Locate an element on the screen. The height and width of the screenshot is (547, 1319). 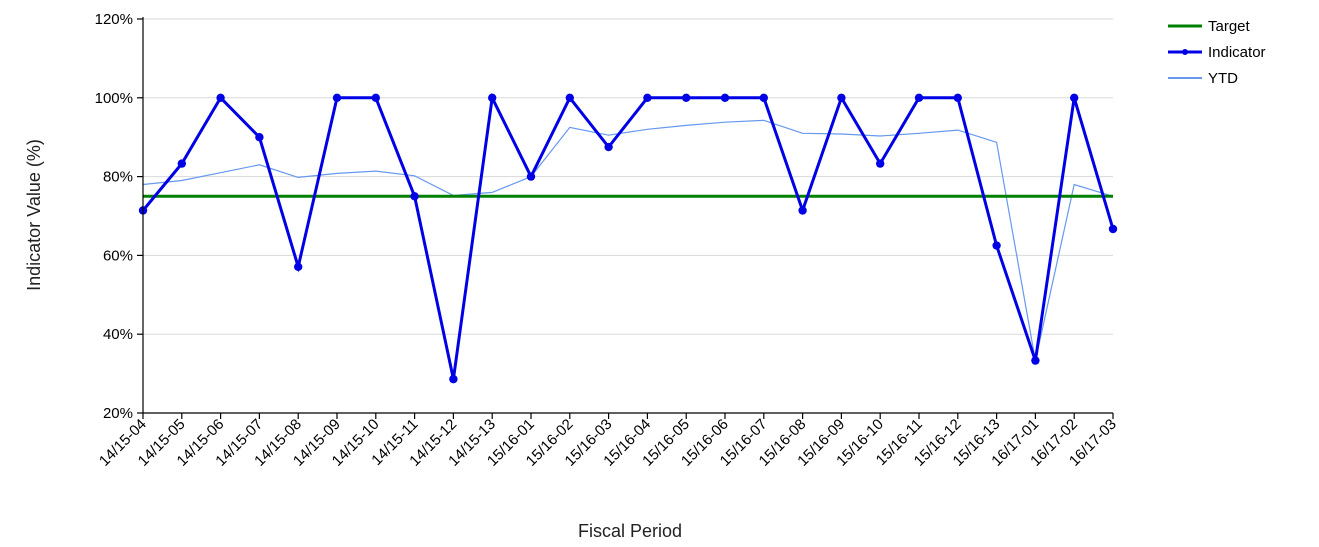
y-tick-label: 120% is located at coordinates (114, 19).